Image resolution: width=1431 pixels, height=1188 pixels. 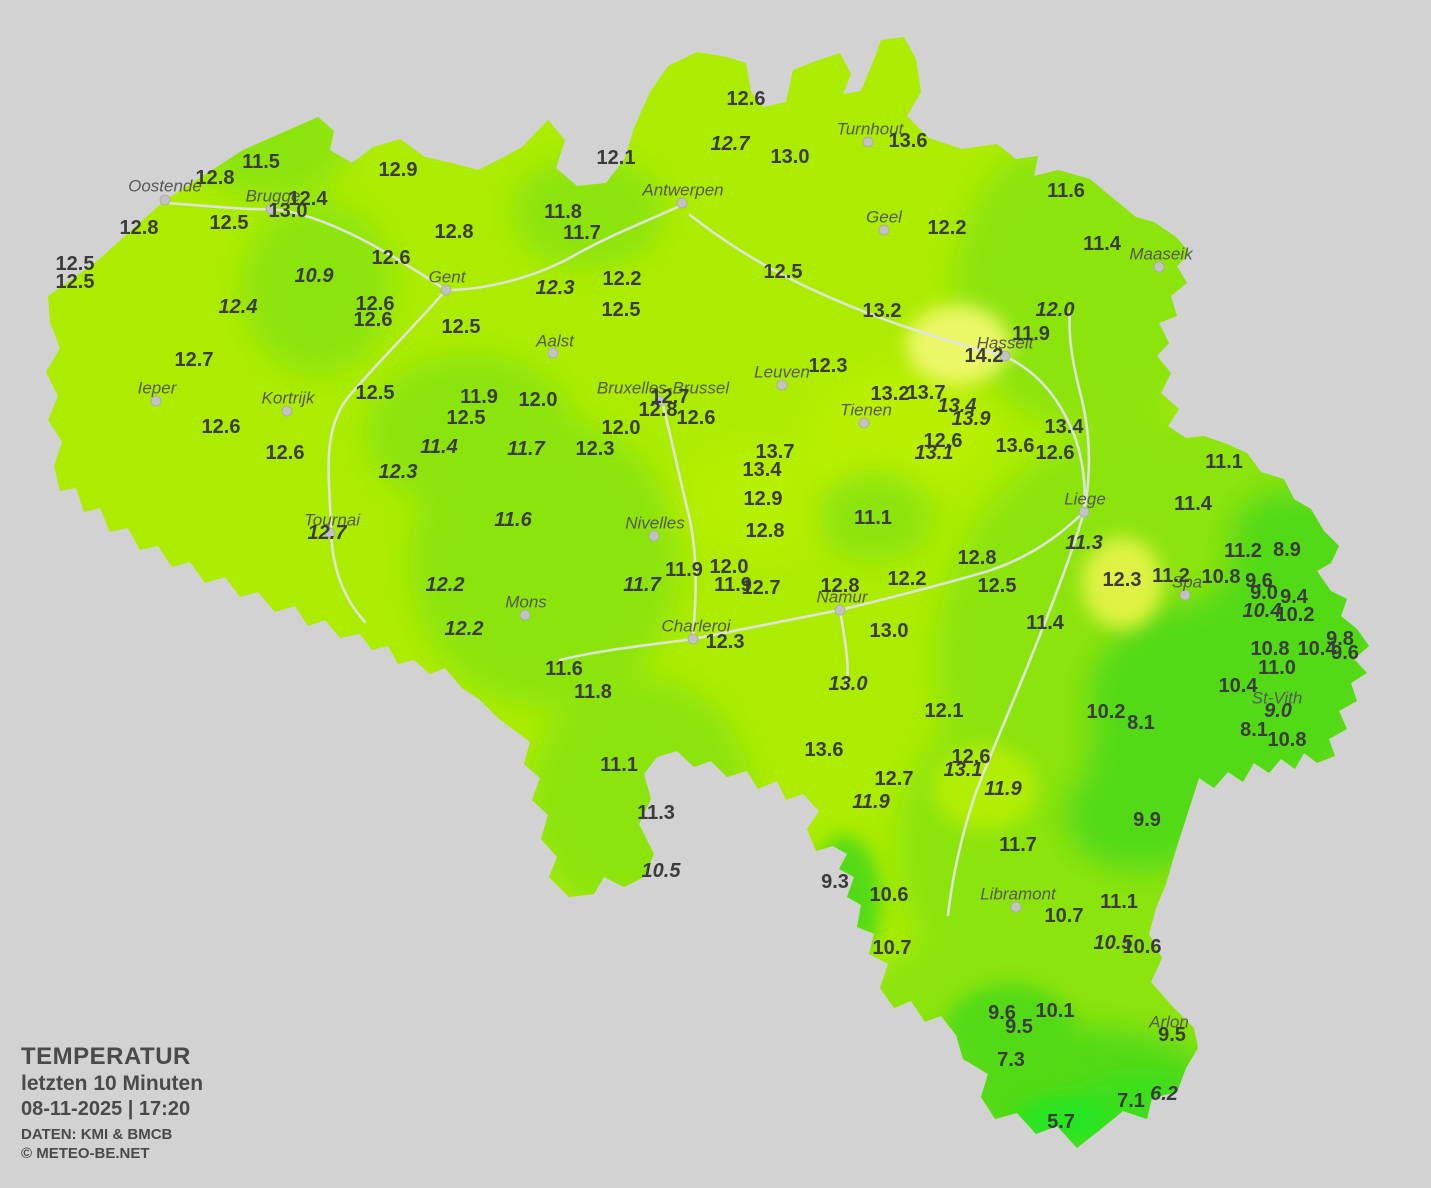 I want to click on temperature-value: 12.2, so click(x=907, y=579).